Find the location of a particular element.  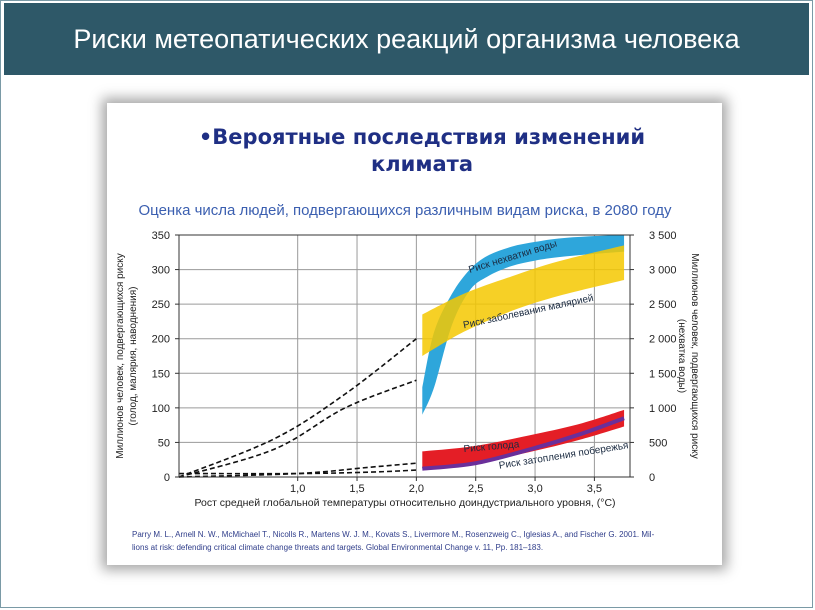

y-right-label-line-1: Миллионов человек, подвергающихся риску is located at coordinates (694, 355).